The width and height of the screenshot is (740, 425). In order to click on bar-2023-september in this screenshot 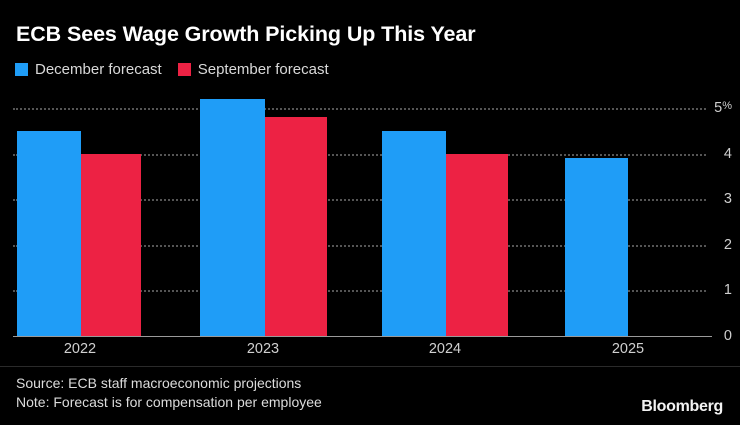, I will do `click(296, 226)`.